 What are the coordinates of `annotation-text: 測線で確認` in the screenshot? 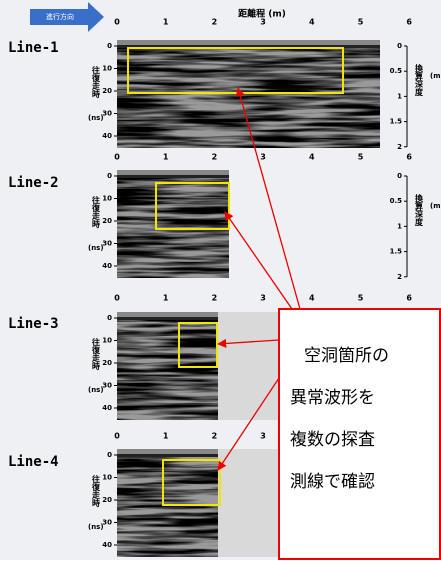 It's located at (332, 482).